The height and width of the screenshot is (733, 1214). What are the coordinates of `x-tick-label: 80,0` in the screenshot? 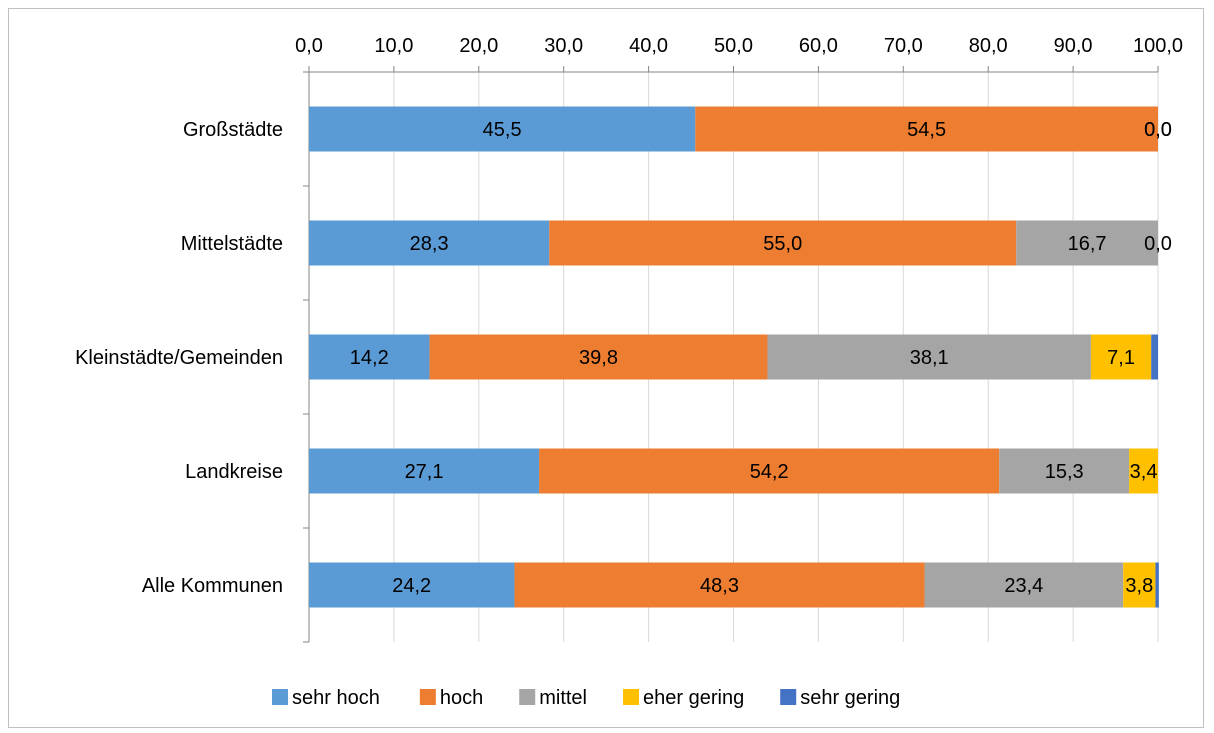 It's located at (988, 46).